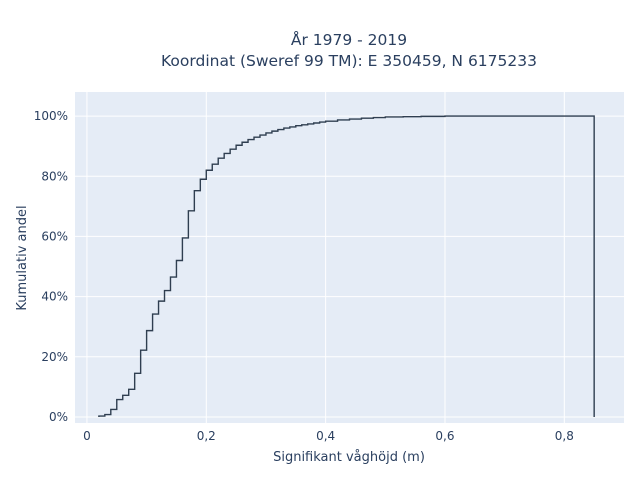 This screenshot has height=480, width=640. I want to click on y-tick-label: 100%, so click(51, 116).